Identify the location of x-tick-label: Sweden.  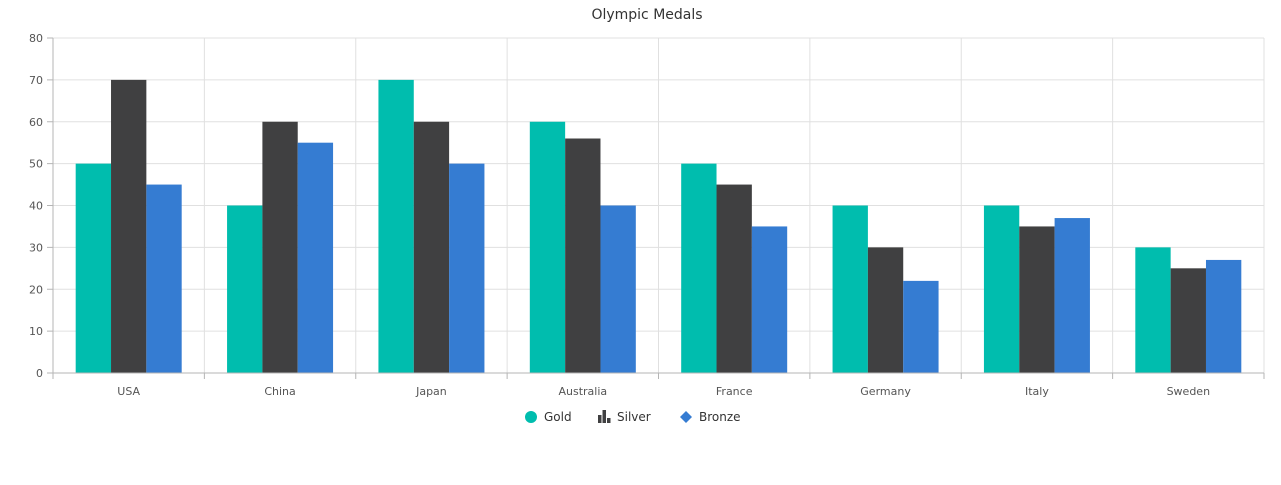
(1188, 391).